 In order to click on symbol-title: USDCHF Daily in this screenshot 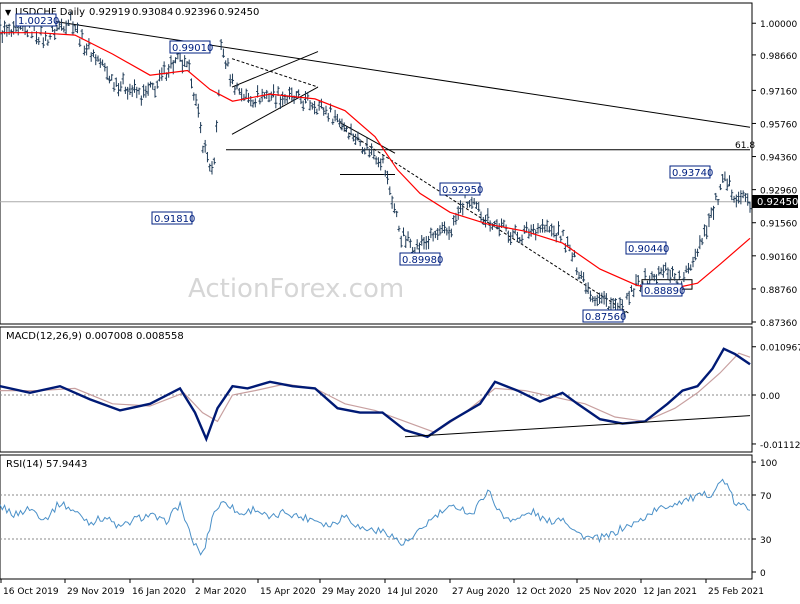, I will do `click(50, 12)`.